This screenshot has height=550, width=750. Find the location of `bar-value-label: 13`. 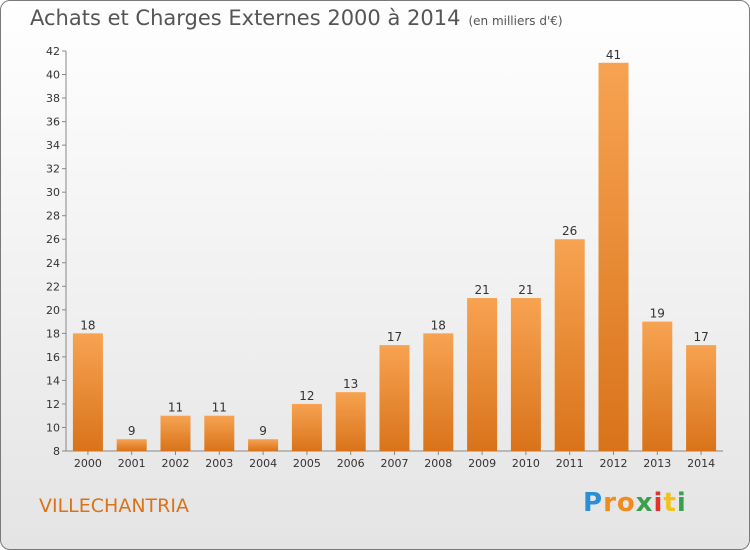

bar-value-label: 13 is located at coordinates (350, 384).